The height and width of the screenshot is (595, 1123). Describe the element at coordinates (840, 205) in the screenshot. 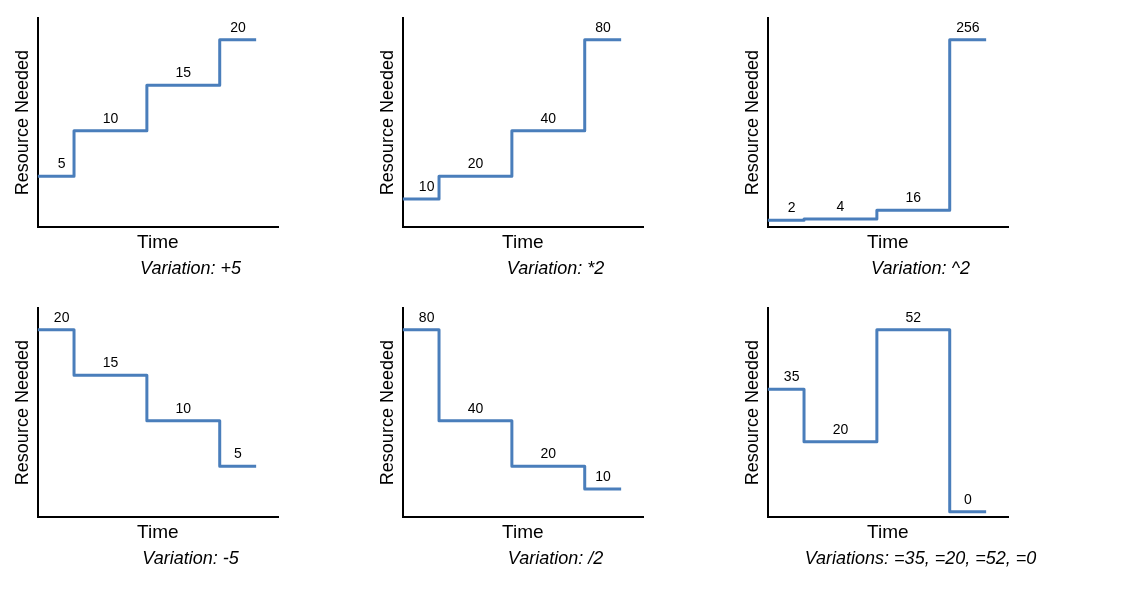

I see `data-label: 4` at that location.